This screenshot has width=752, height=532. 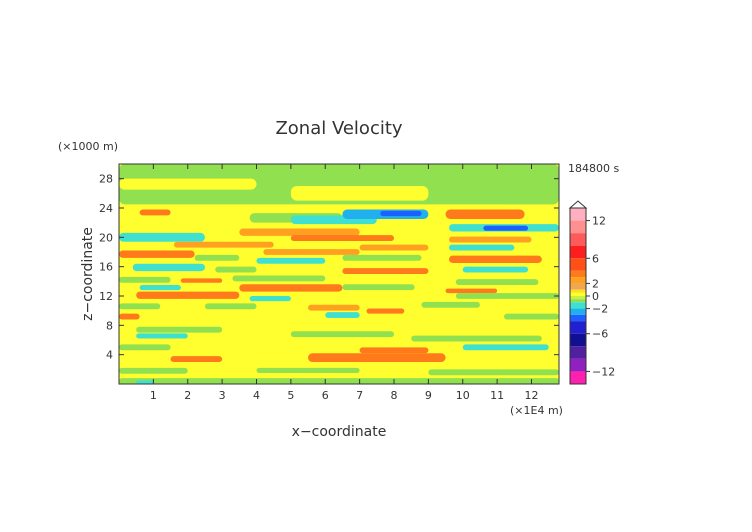 I want to click on colorbar-label: −2, so click(x=600, y=309).